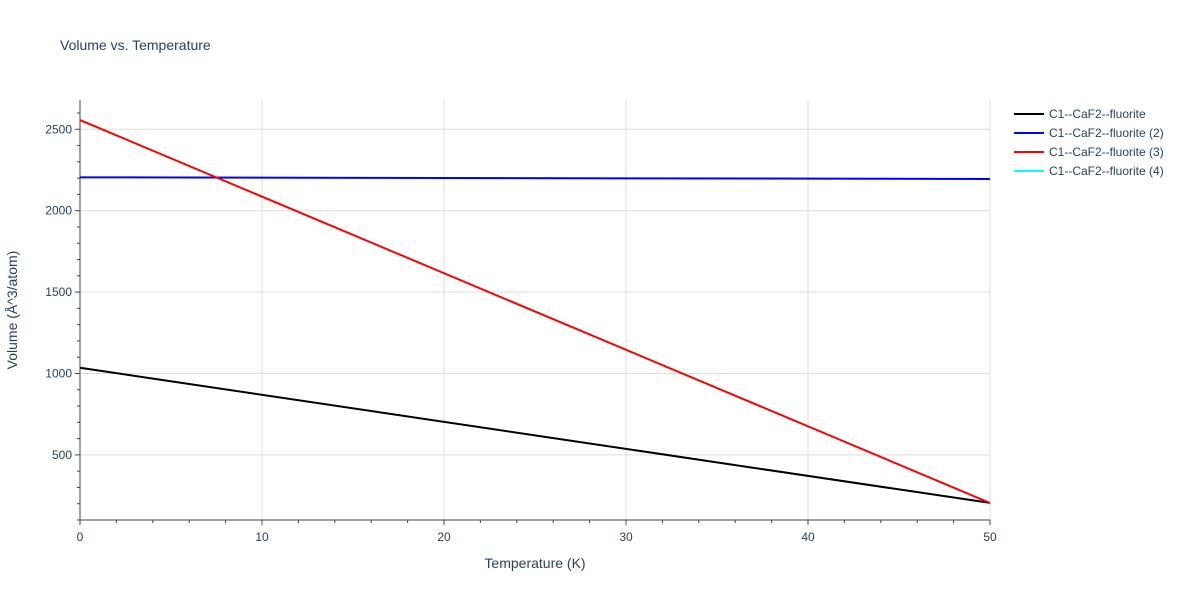 This screenshot has width=1200, height=600. I want to click on y-tick-label: 2000, so click(58, 211).